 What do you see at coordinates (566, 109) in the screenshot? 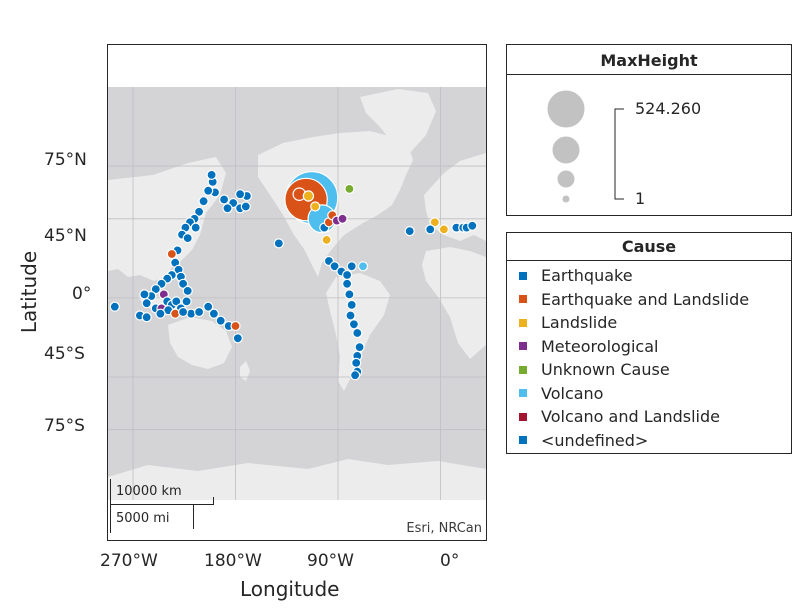
I see `size-legend-circle-large` at bounding box center [566, 109].